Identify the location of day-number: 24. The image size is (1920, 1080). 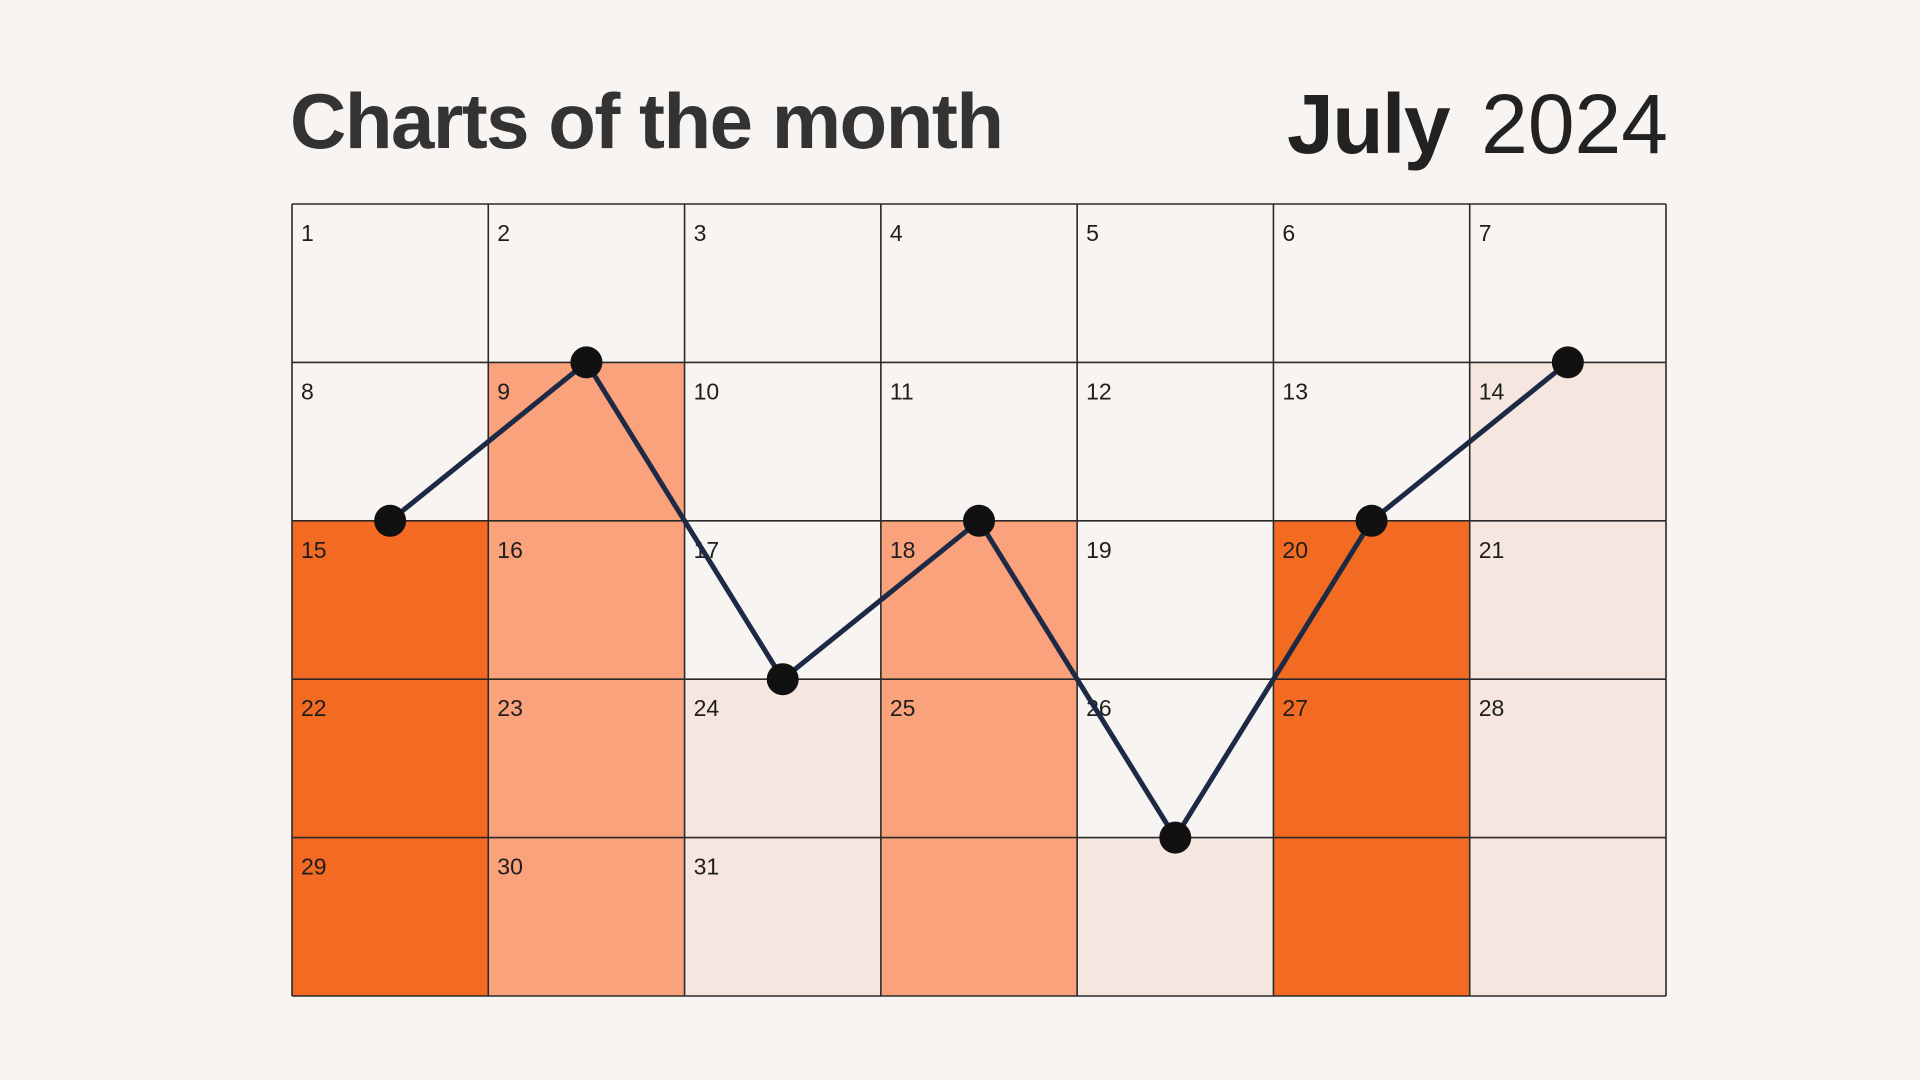
(707, 708).